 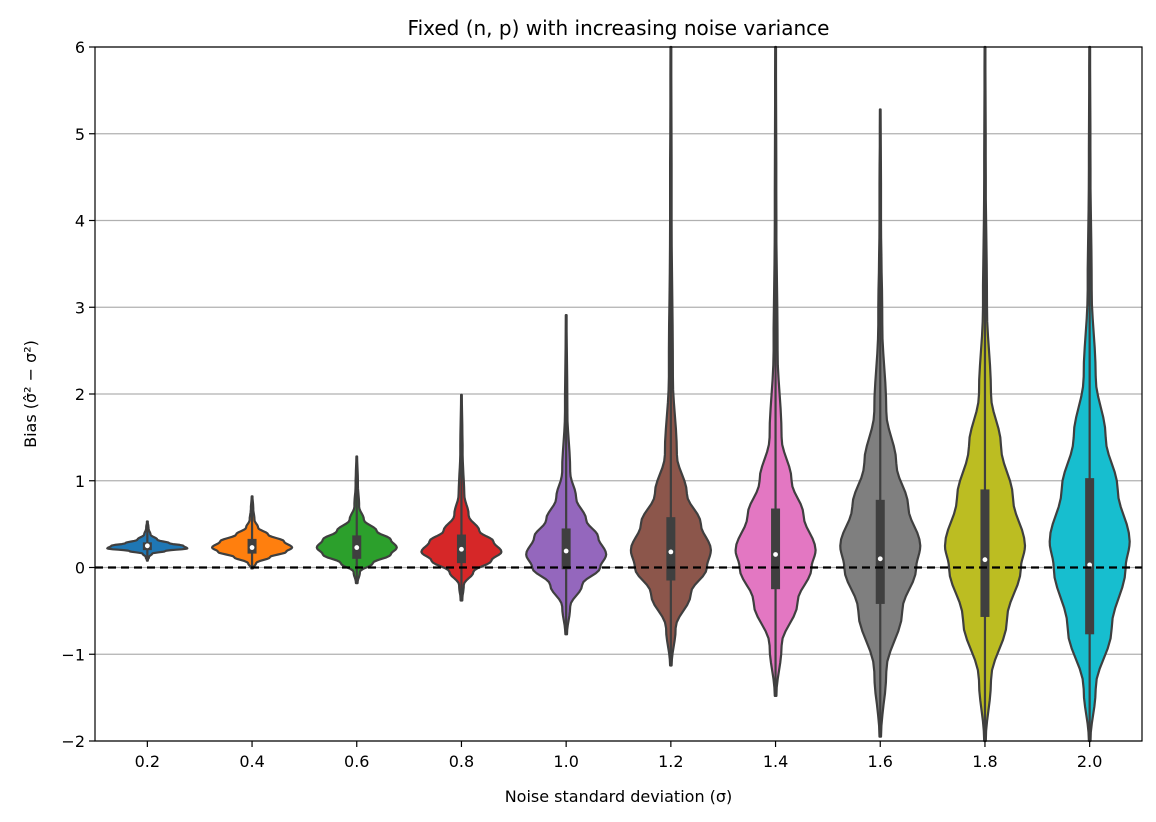 What do you see at coordinates (461, 497) in the screenshot?
I see `violin-0.8` at bounding box center [461, 497].